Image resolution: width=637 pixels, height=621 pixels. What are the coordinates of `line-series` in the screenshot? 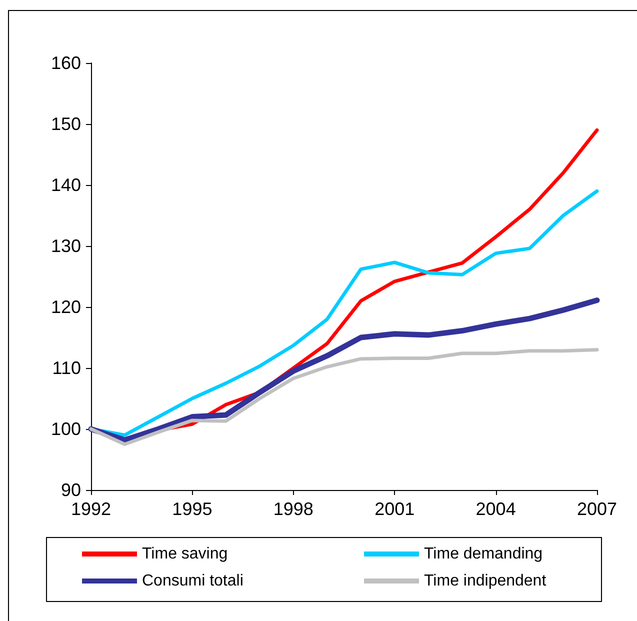 It's located at (344, 397).